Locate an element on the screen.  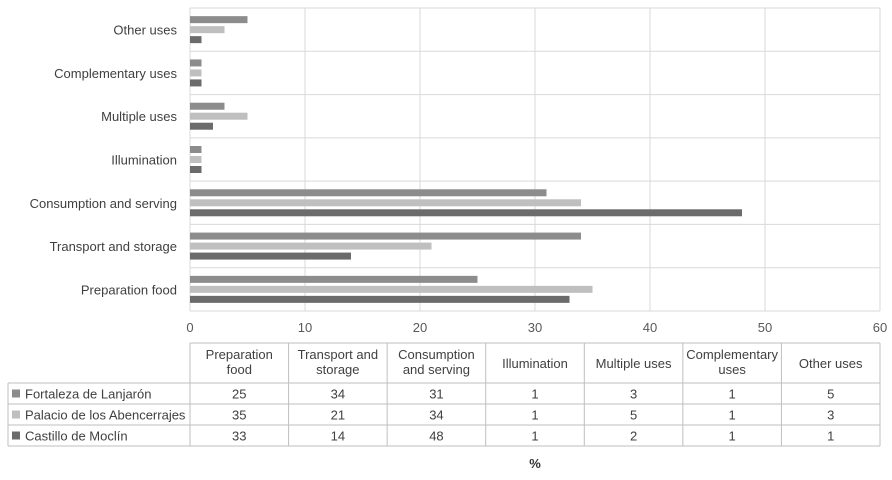
x-tick-label: 10 is located at coordinates (305, 327).